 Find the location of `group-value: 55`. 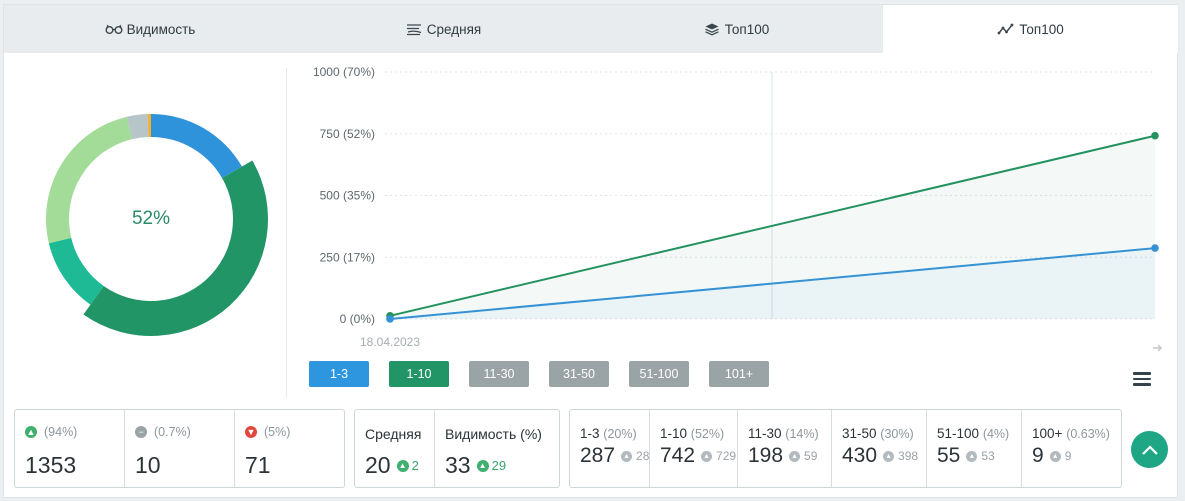

group-value: 55 is located at coordinates (949, 455).